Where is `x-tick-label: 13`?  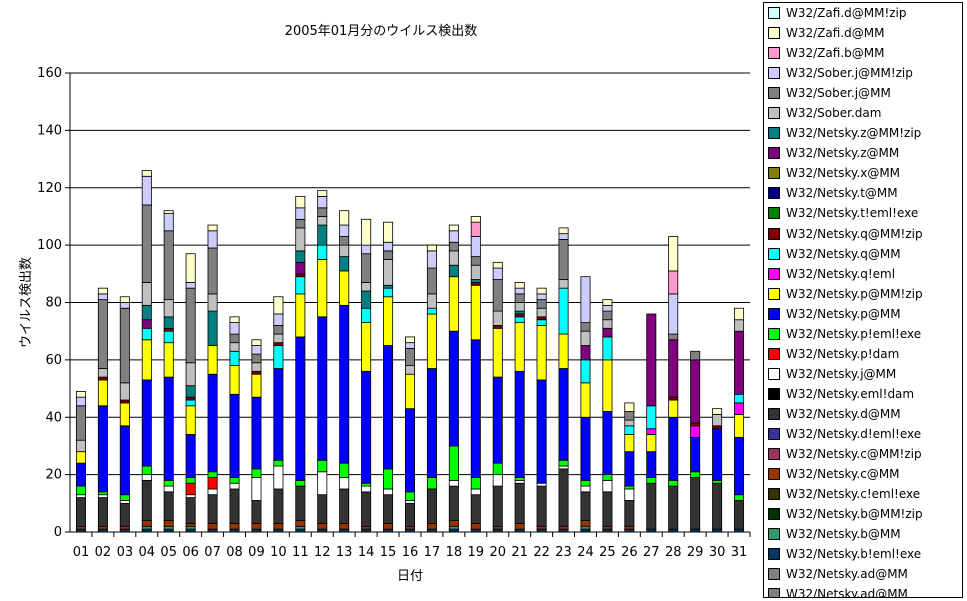 x-tick-label: 13 is located at coordinates (344, 552).